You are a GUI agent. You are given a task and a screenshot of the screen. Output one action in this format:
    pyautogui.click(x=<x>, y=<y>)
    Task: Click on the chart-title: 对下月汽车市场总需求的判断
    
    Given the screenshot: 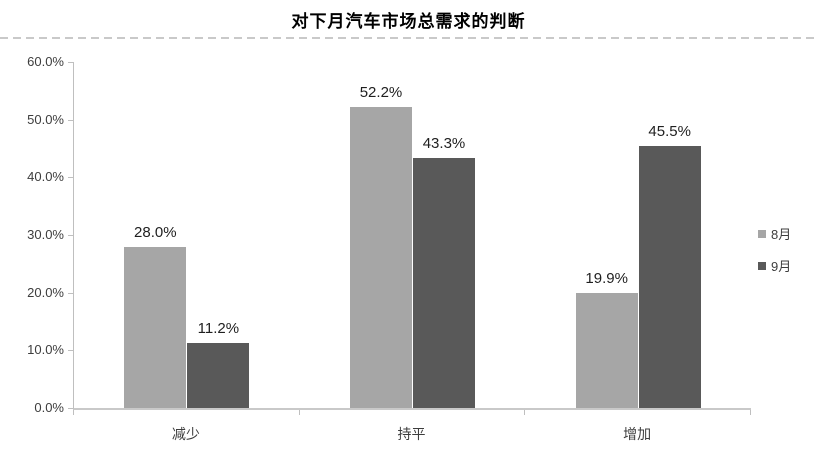 What is the action you would take?
    pyautogui.click(x=408, y=21)
    